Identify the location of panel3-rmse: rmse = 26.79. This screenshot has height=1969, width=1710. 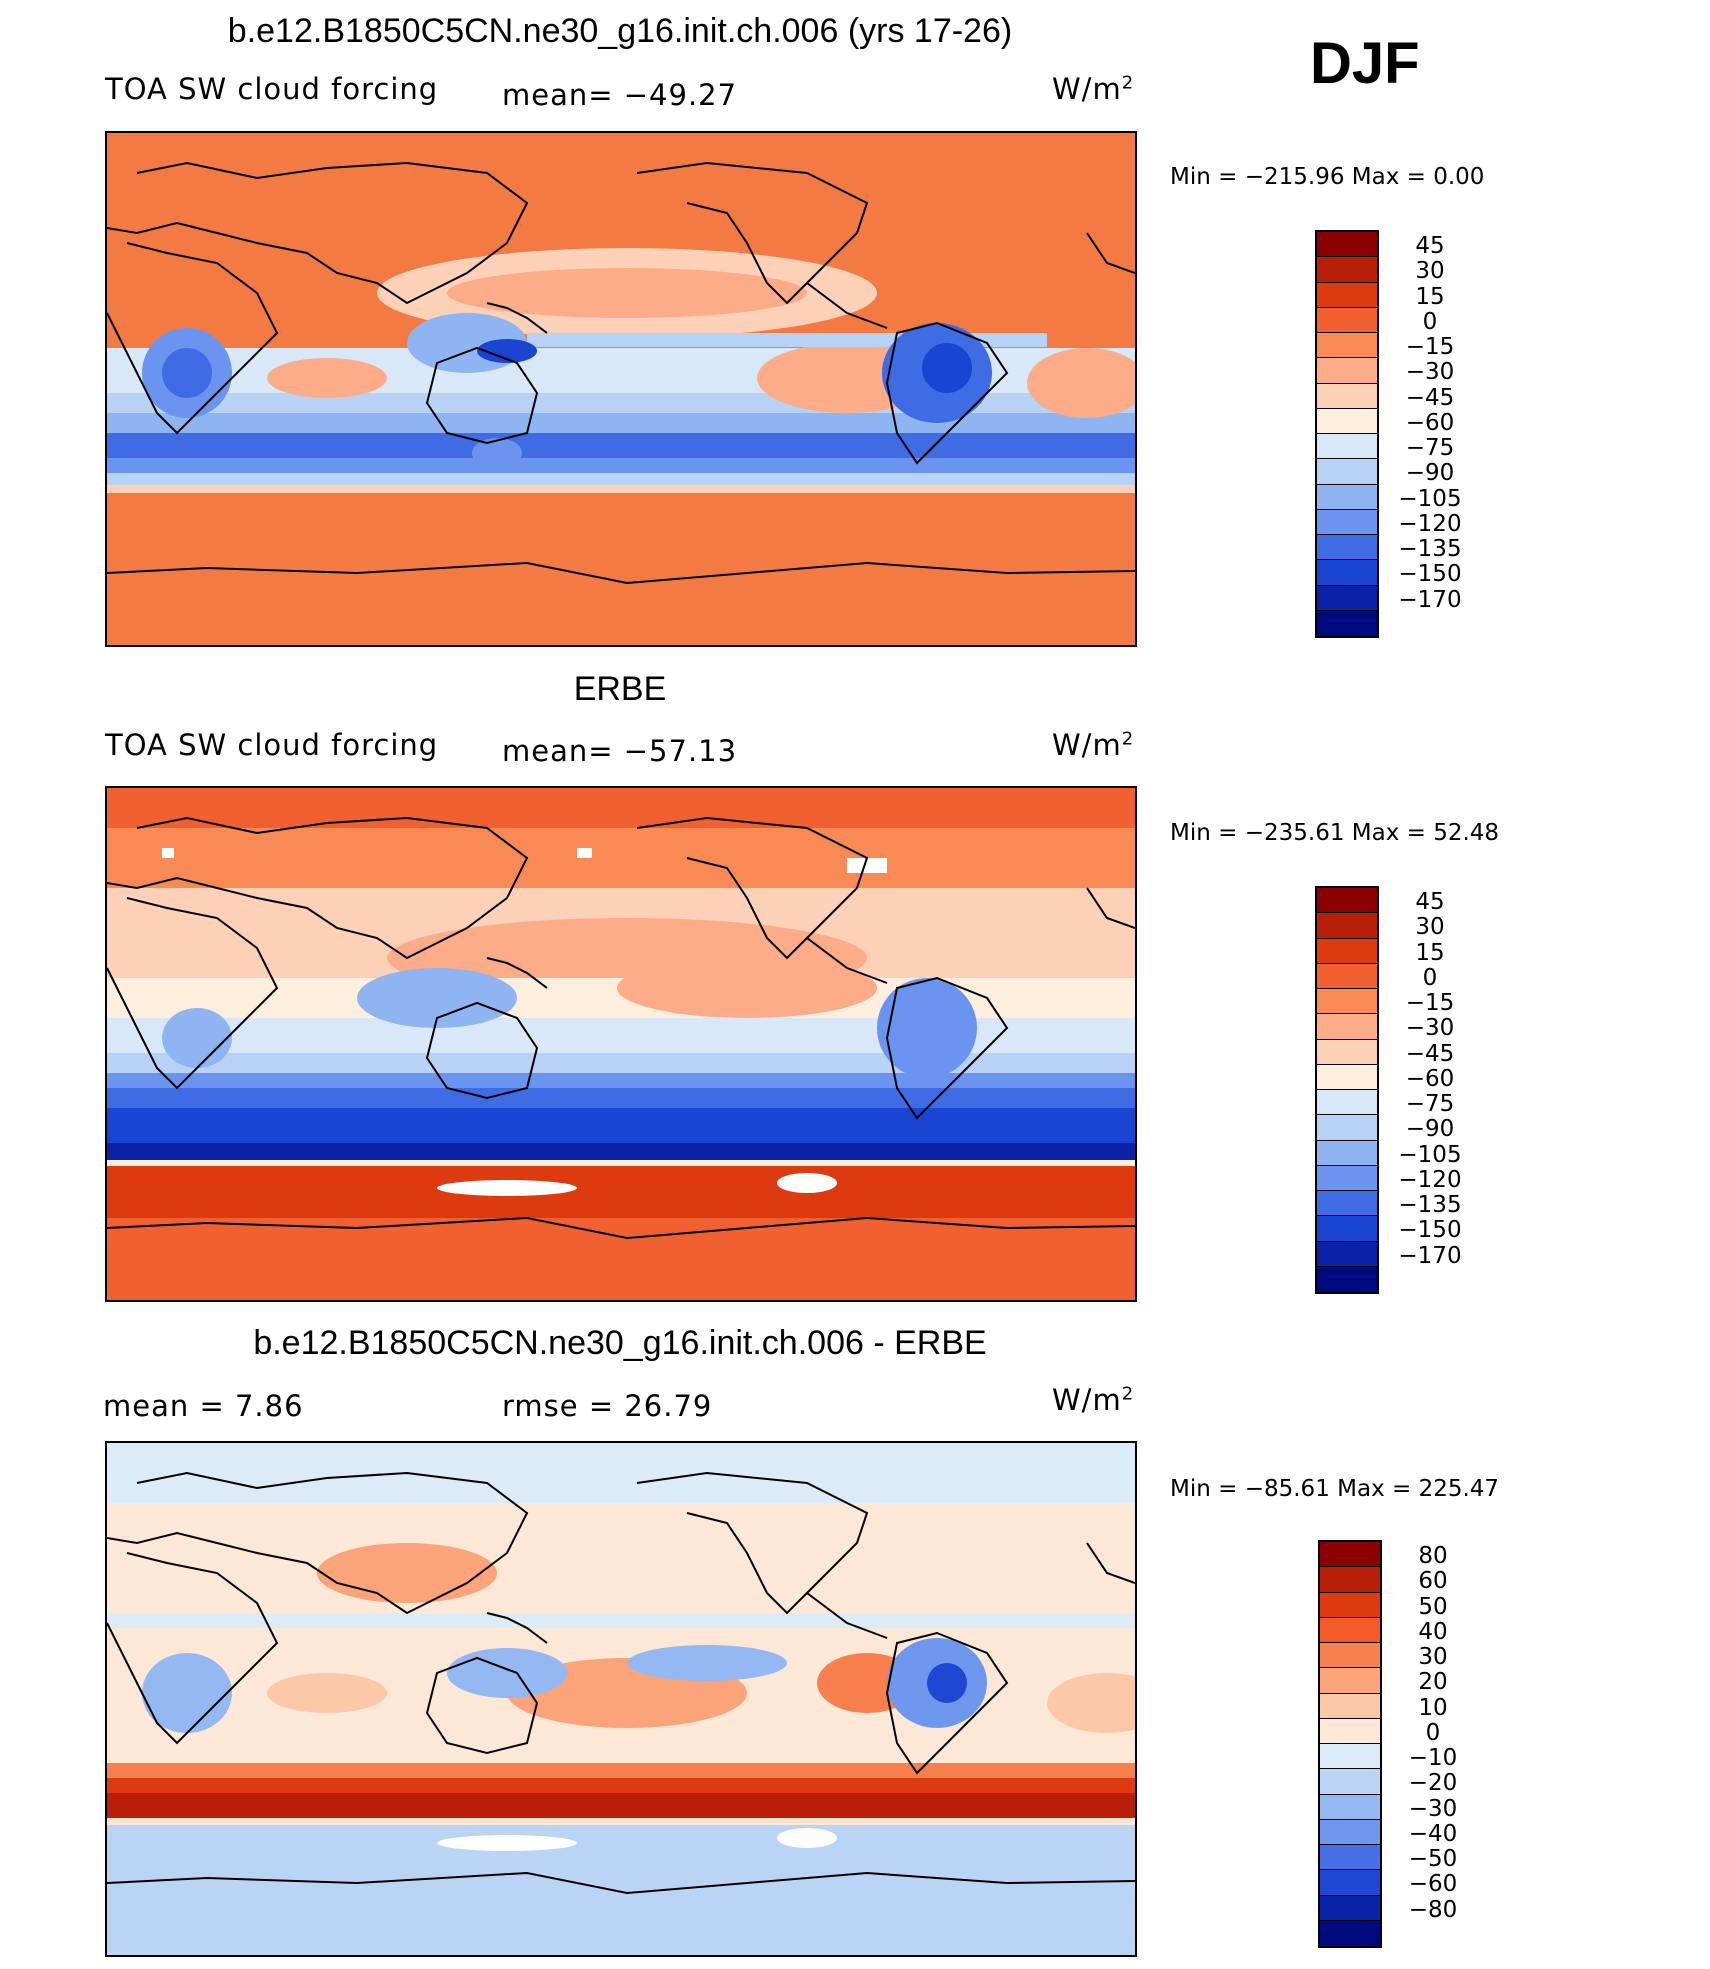
(607, 1406).